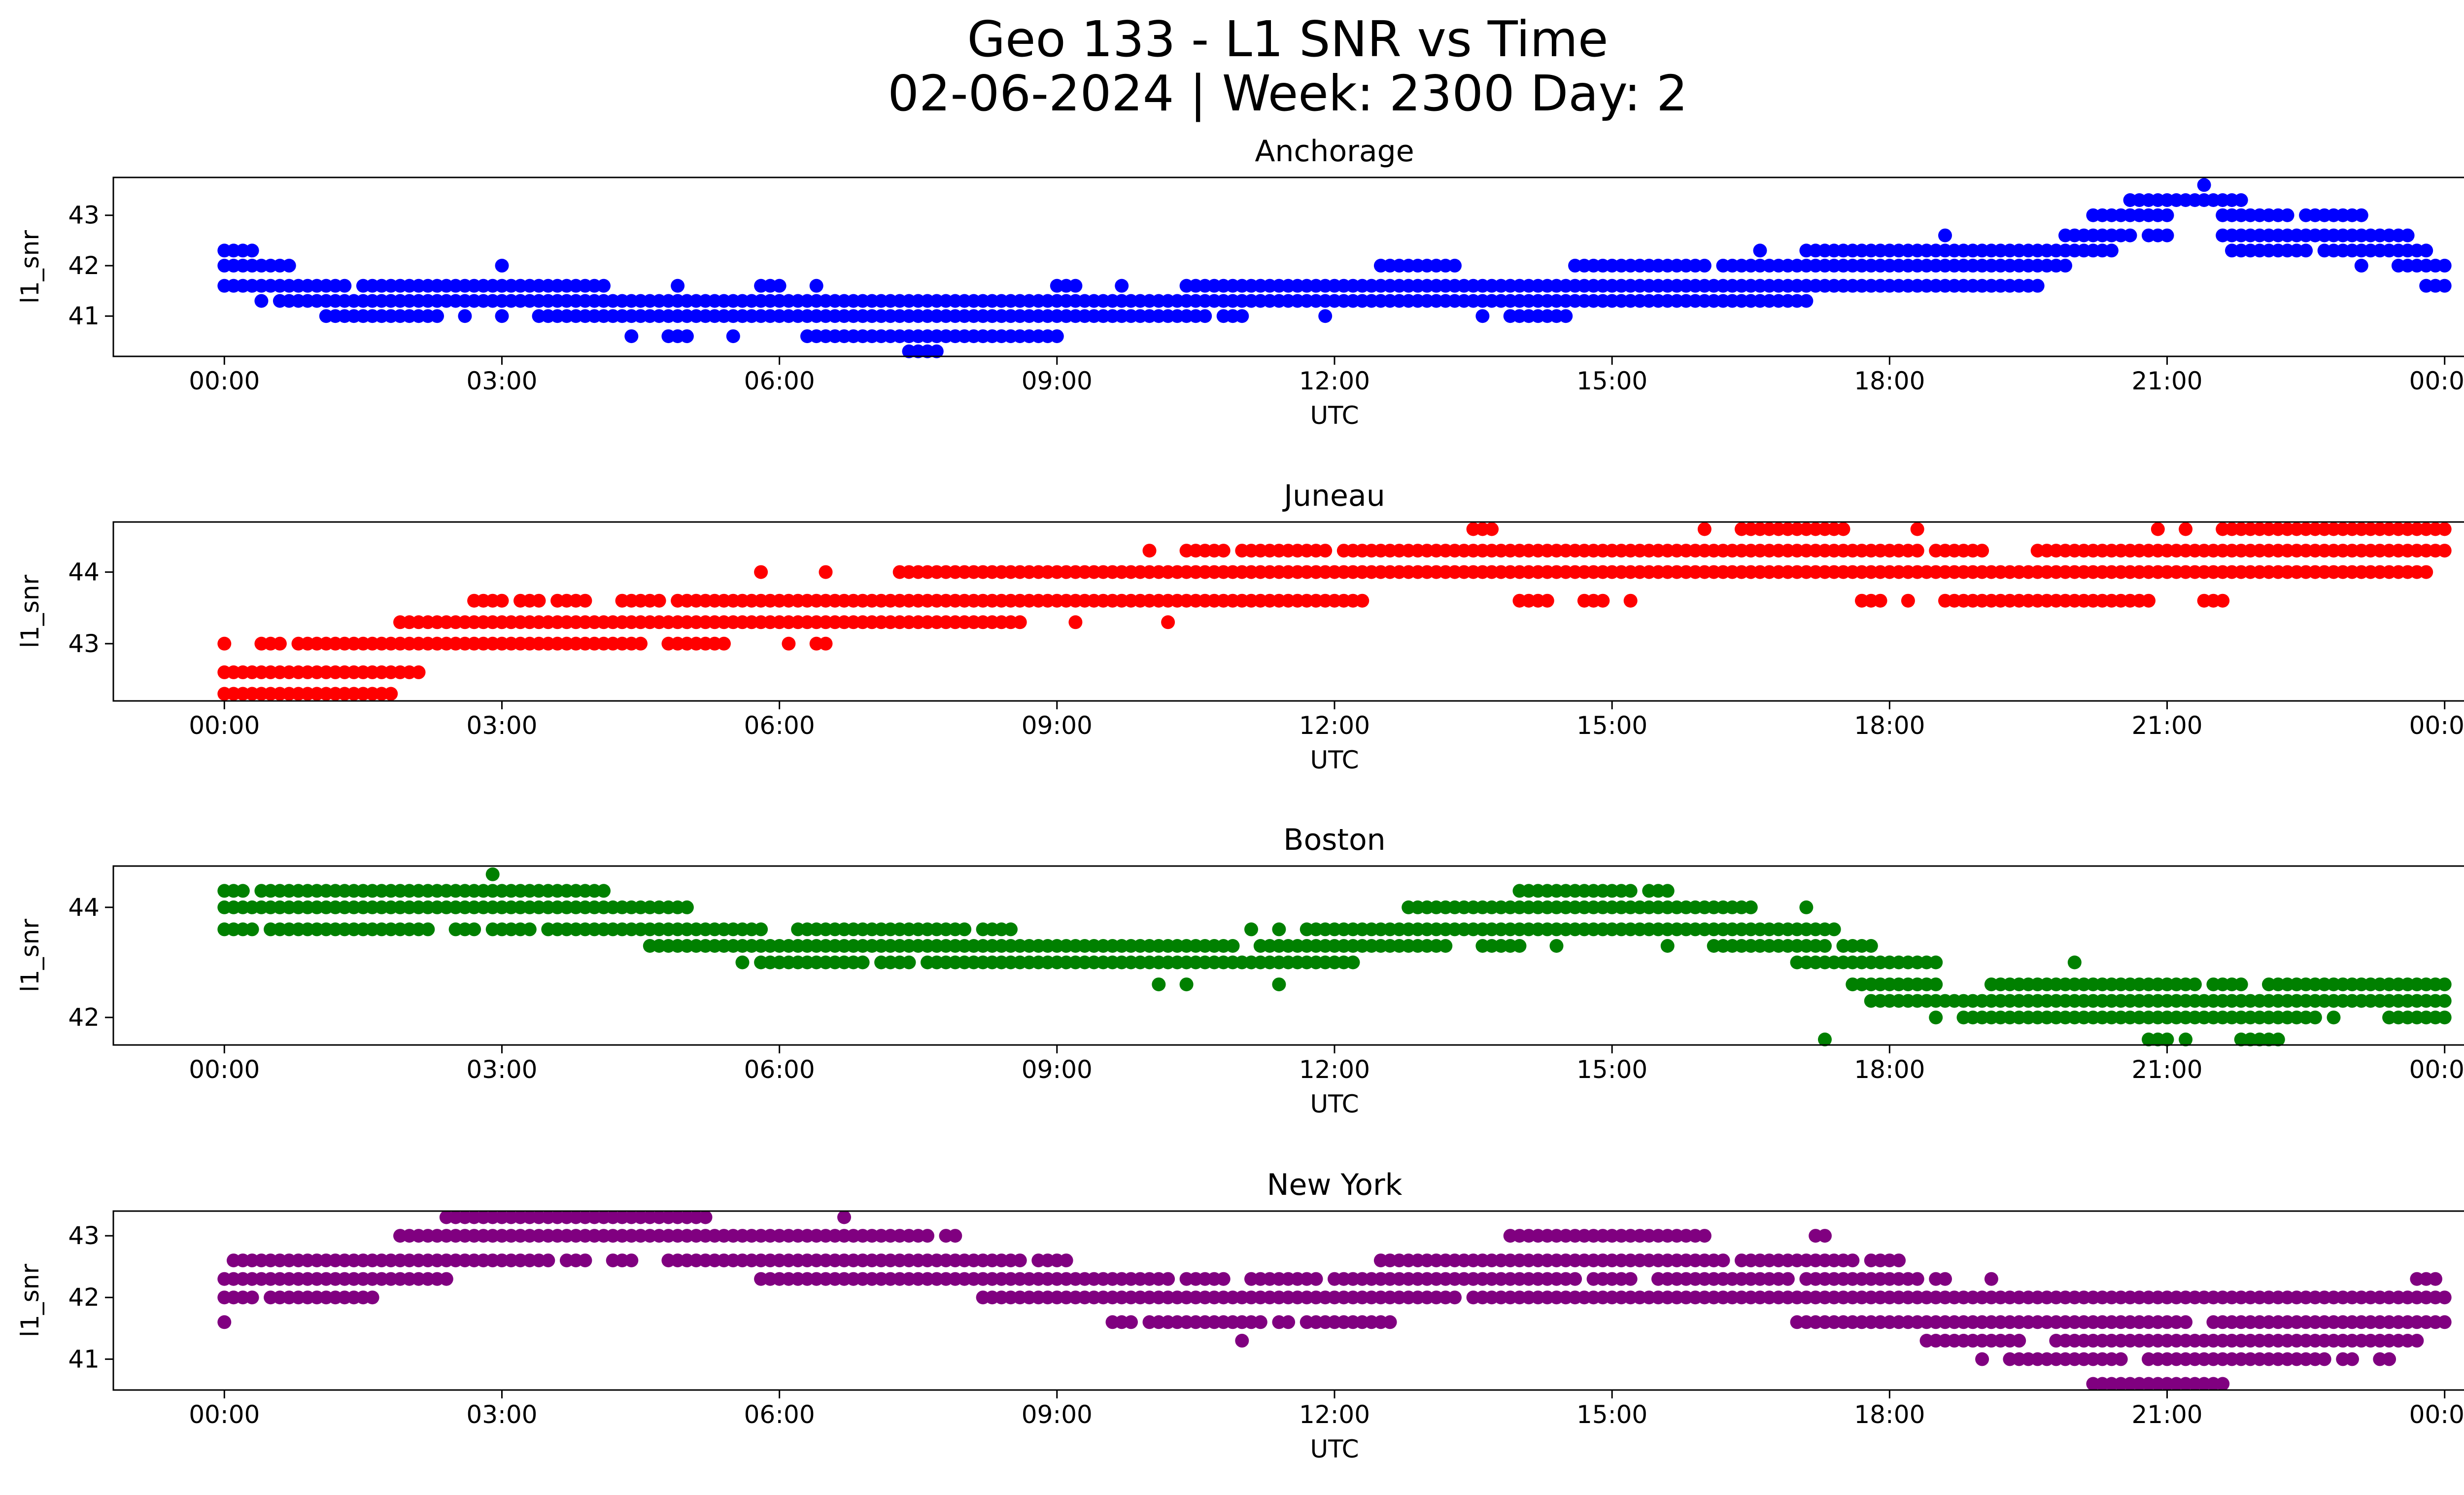 This screenshot has height=1495, width=2464. Describe the element at coordinates (1334, 1300) in the screenshot. I see `new-york-points` at that location.